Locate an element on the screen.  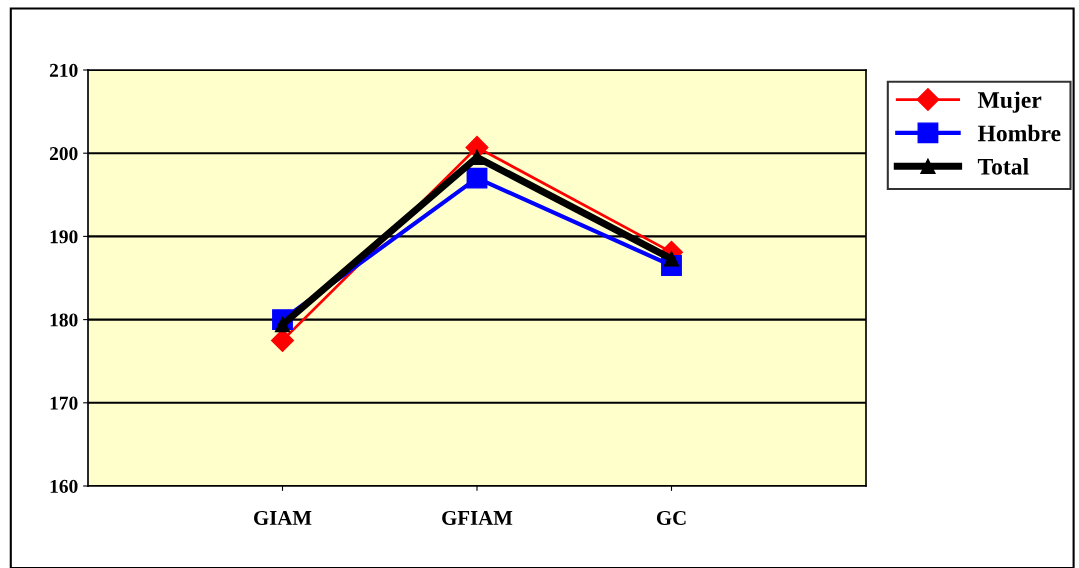
y-tick-label: 210 is located at coordinates (63, 70).